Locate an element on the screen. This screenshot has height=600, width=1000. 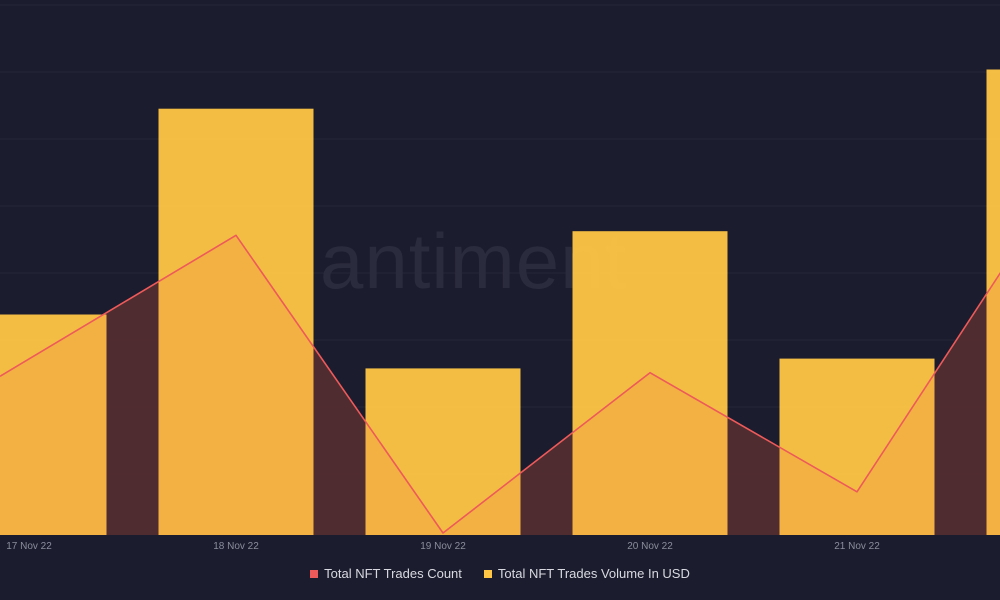
x-tick-label: 17 Nov 22 is located at coordinates (29, 546).